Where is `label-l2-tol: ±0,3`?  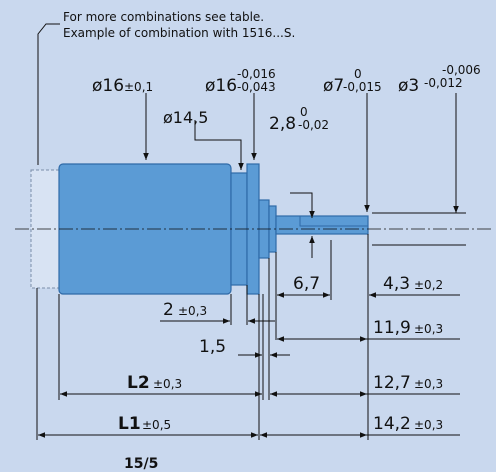 label-l2-tol: ±0,3 is located at coordinates (167, 384).